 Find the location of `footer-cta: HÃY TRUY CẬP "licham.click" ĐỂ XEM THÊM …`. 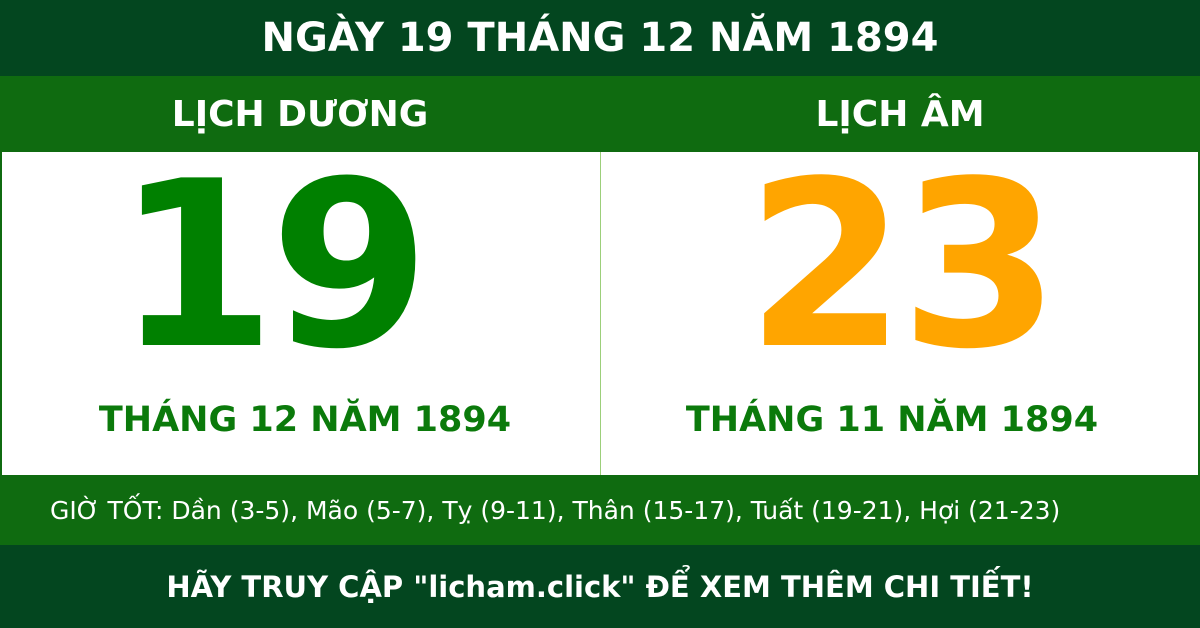

footer-cta: HÃY TRUY CẬP "licham.click" ĐỂ XEM THÊM … is located at coordinates (600, 586).